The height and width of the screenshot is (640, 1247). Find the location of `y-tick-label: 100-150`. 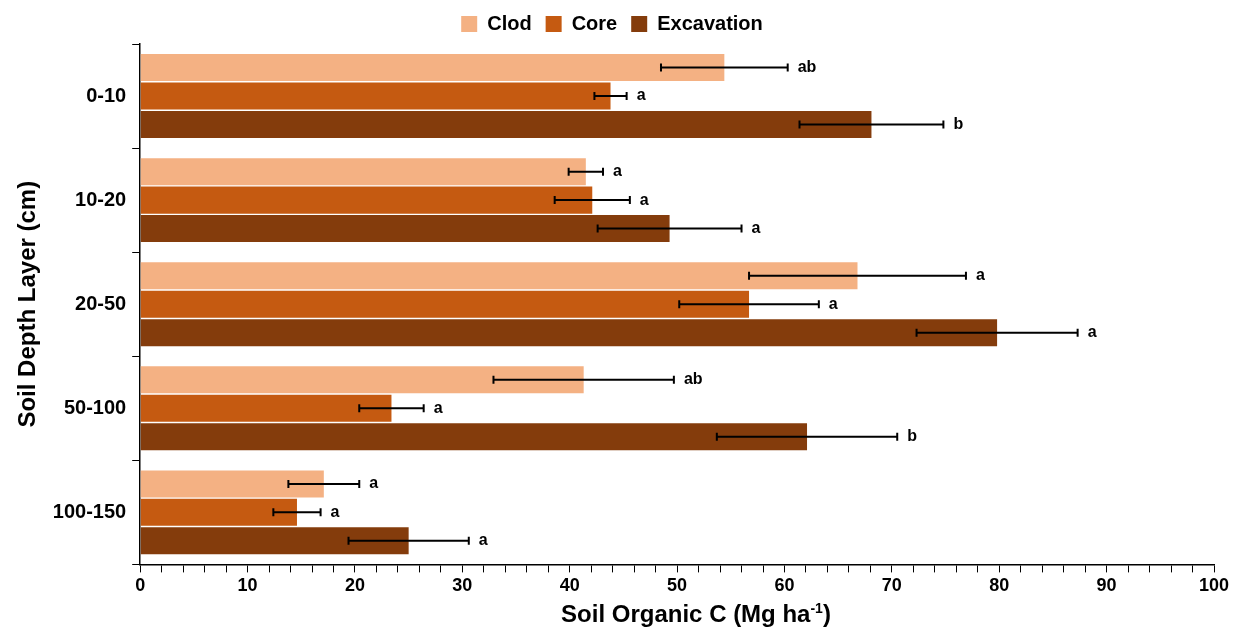

y-tick-label: 100-150 is located at coordinates (89, 510).